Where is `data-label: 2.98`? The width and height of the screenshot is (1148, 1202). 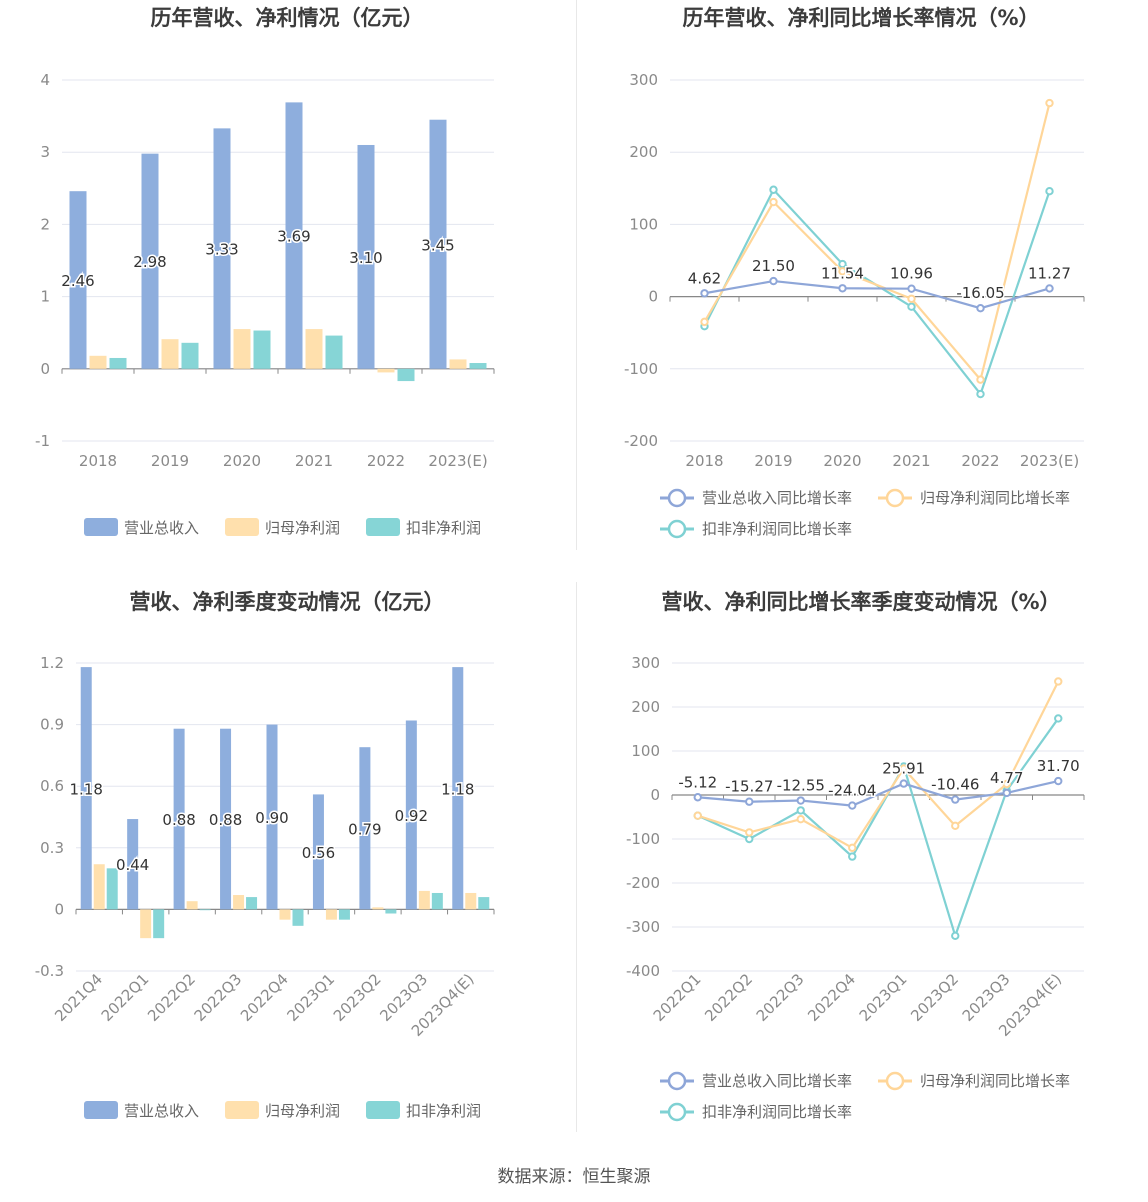
data-label: 2.98 is located at coordinates (149, 262).